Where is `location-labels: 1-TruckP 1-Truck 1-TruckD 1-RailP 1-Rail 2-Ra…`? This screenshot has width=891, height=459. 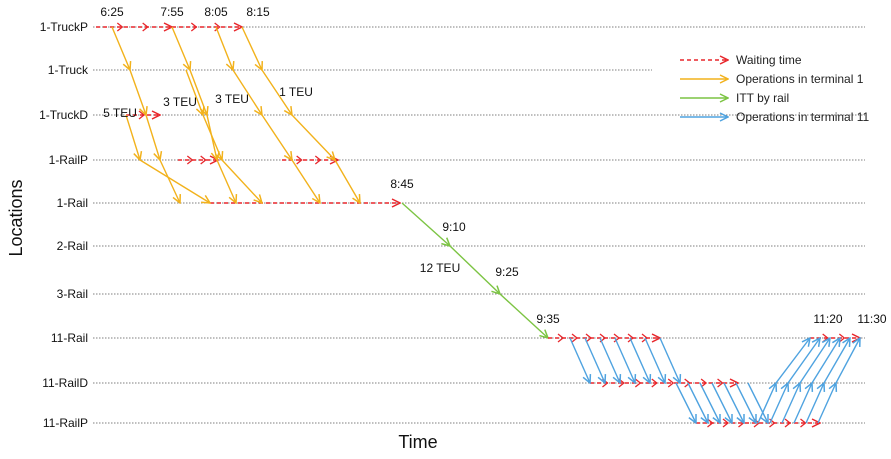 location-labels: 1-TruckP 1-Truck 1-TruckD 1-RailP 1-Rail 2-Ra… is located at coordinates (64, 225).